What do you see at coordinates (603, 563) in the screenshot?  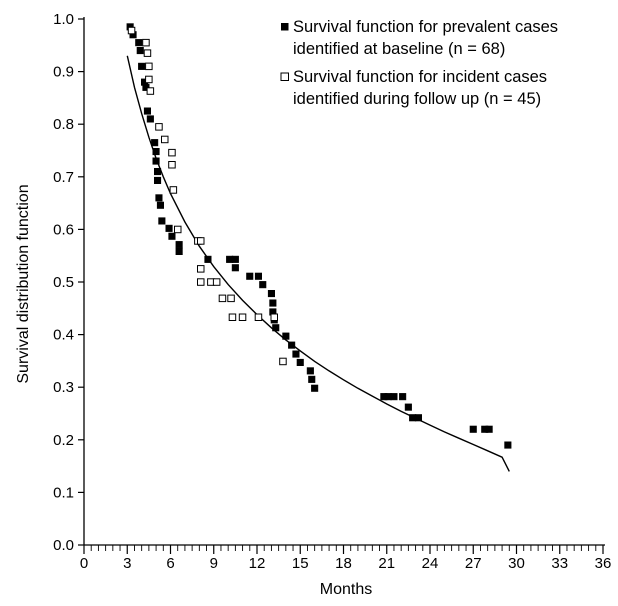 I see `x-tick-label: 36` at bounding box center [603, 563].